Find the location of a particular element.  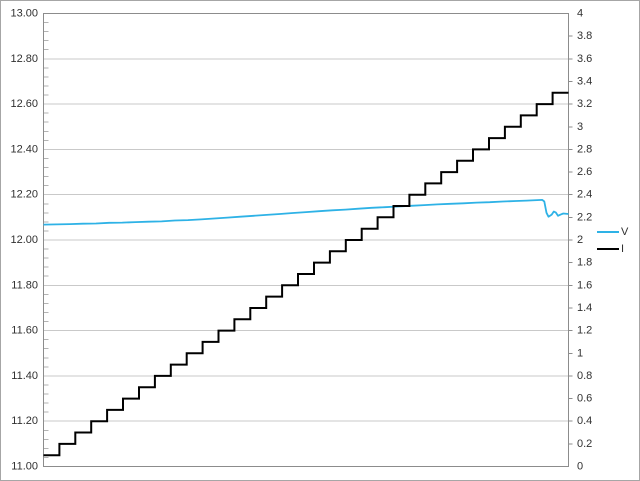

right-axis-tick-label: 3 is located at coordinates (580, 127).